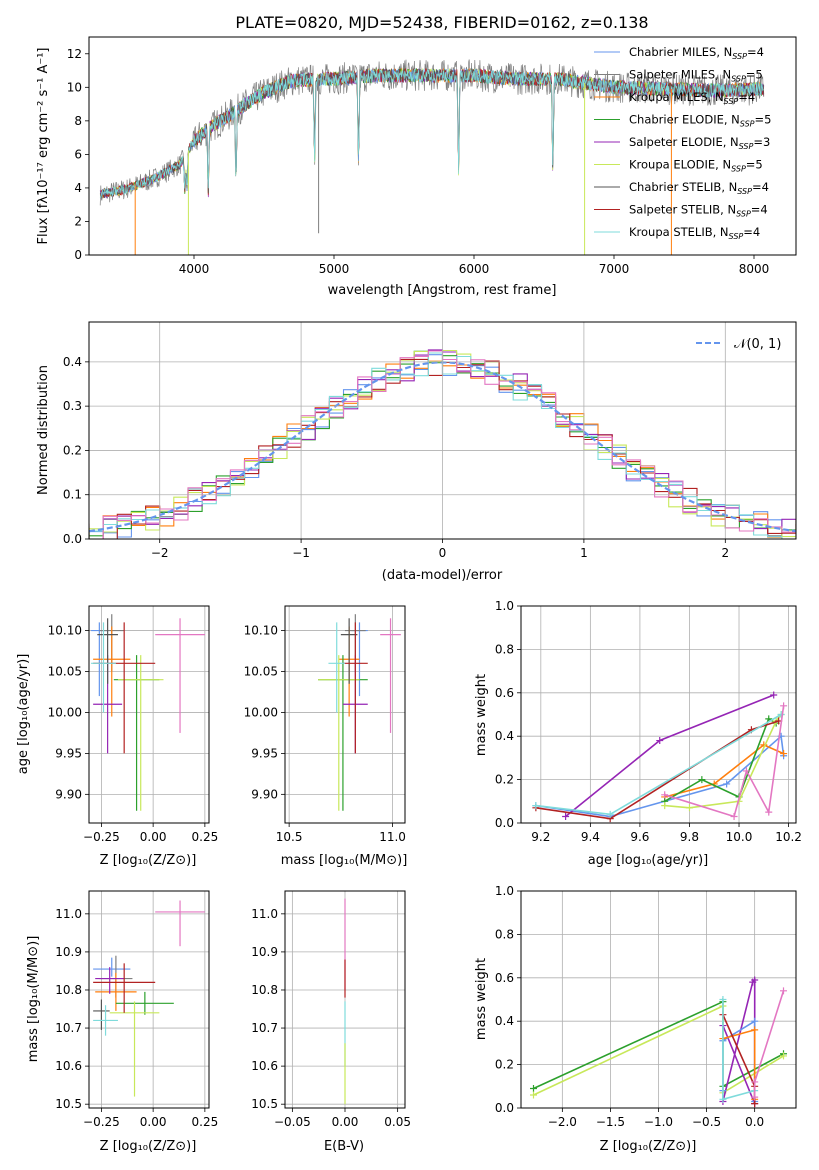 Image resolution: width=819 pixels, height=1170 pixels. Describe the element at coordinates (504, 693) in the screenshot. I see `y-tick-label: 0.6` at that location.